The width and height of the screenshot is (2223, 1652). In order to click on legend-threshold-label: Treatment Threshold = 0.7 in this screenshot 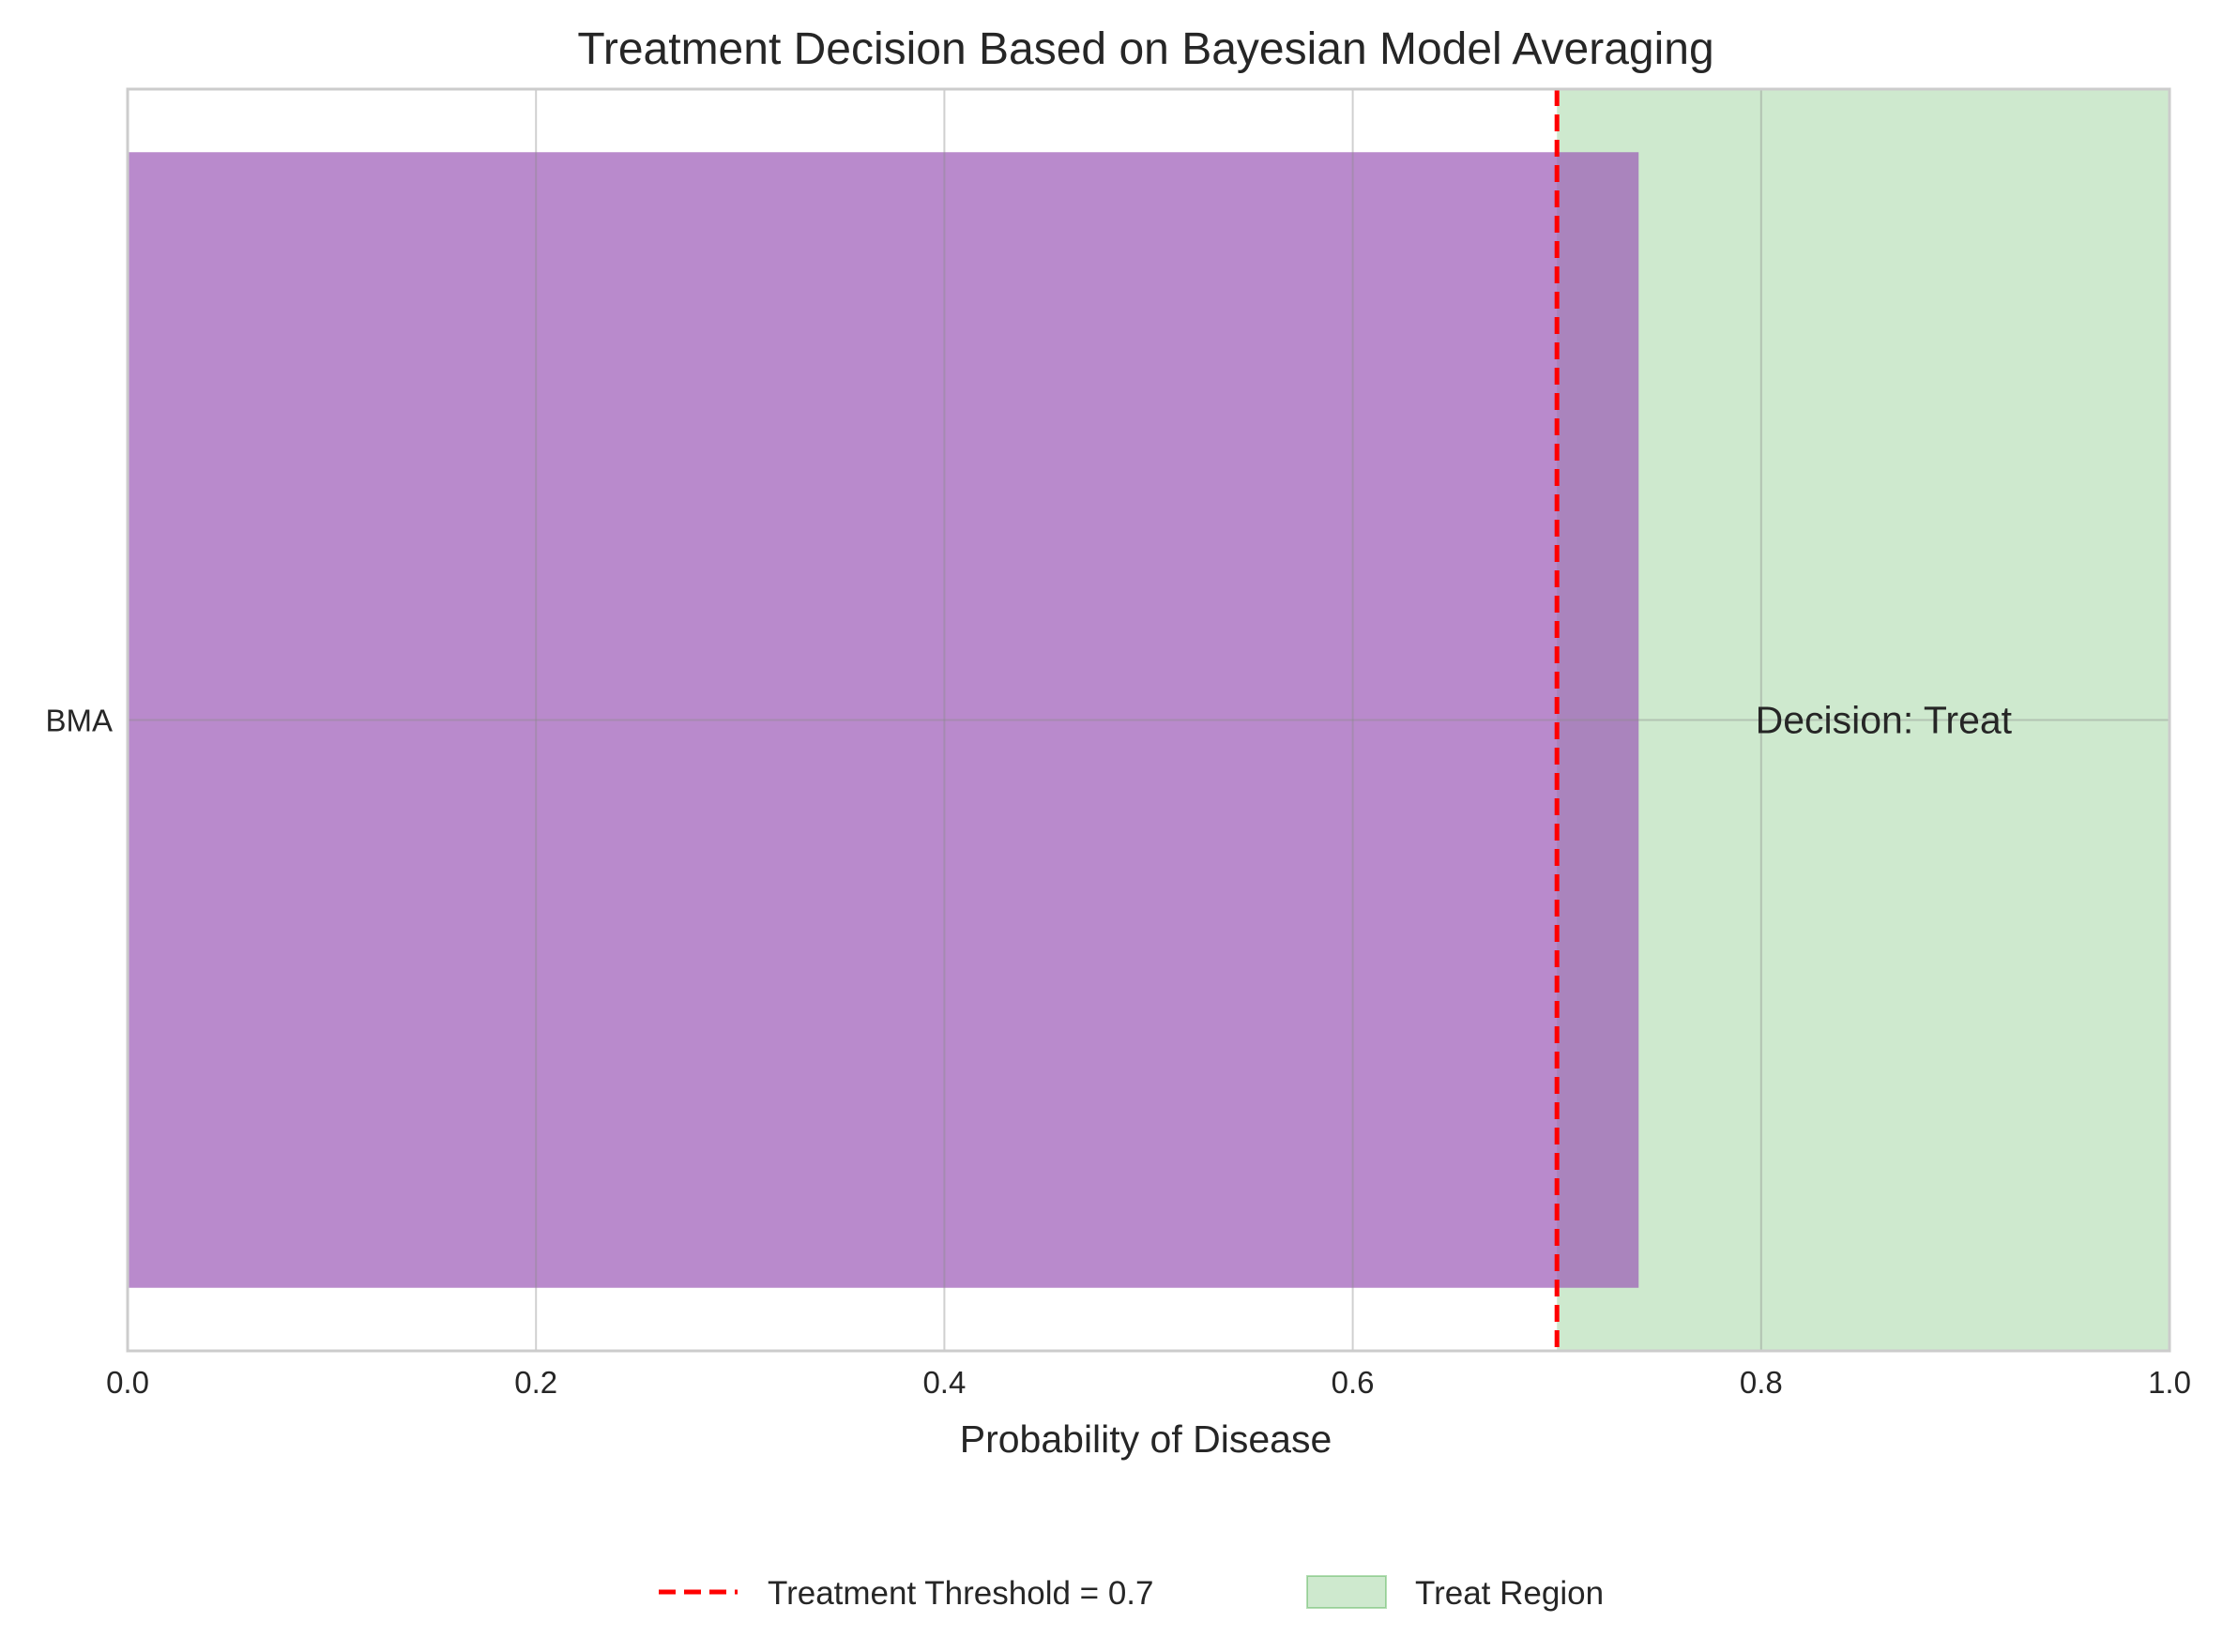, I will do `click(960, 1593)`.